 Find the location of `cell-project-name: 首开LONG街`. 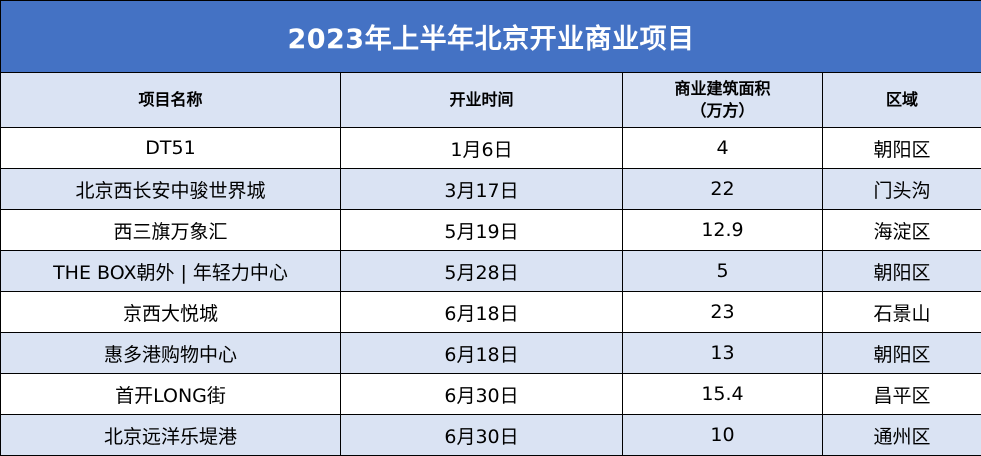

cell-project-name: 首开LONG街 is located at coordinates (171, 394).